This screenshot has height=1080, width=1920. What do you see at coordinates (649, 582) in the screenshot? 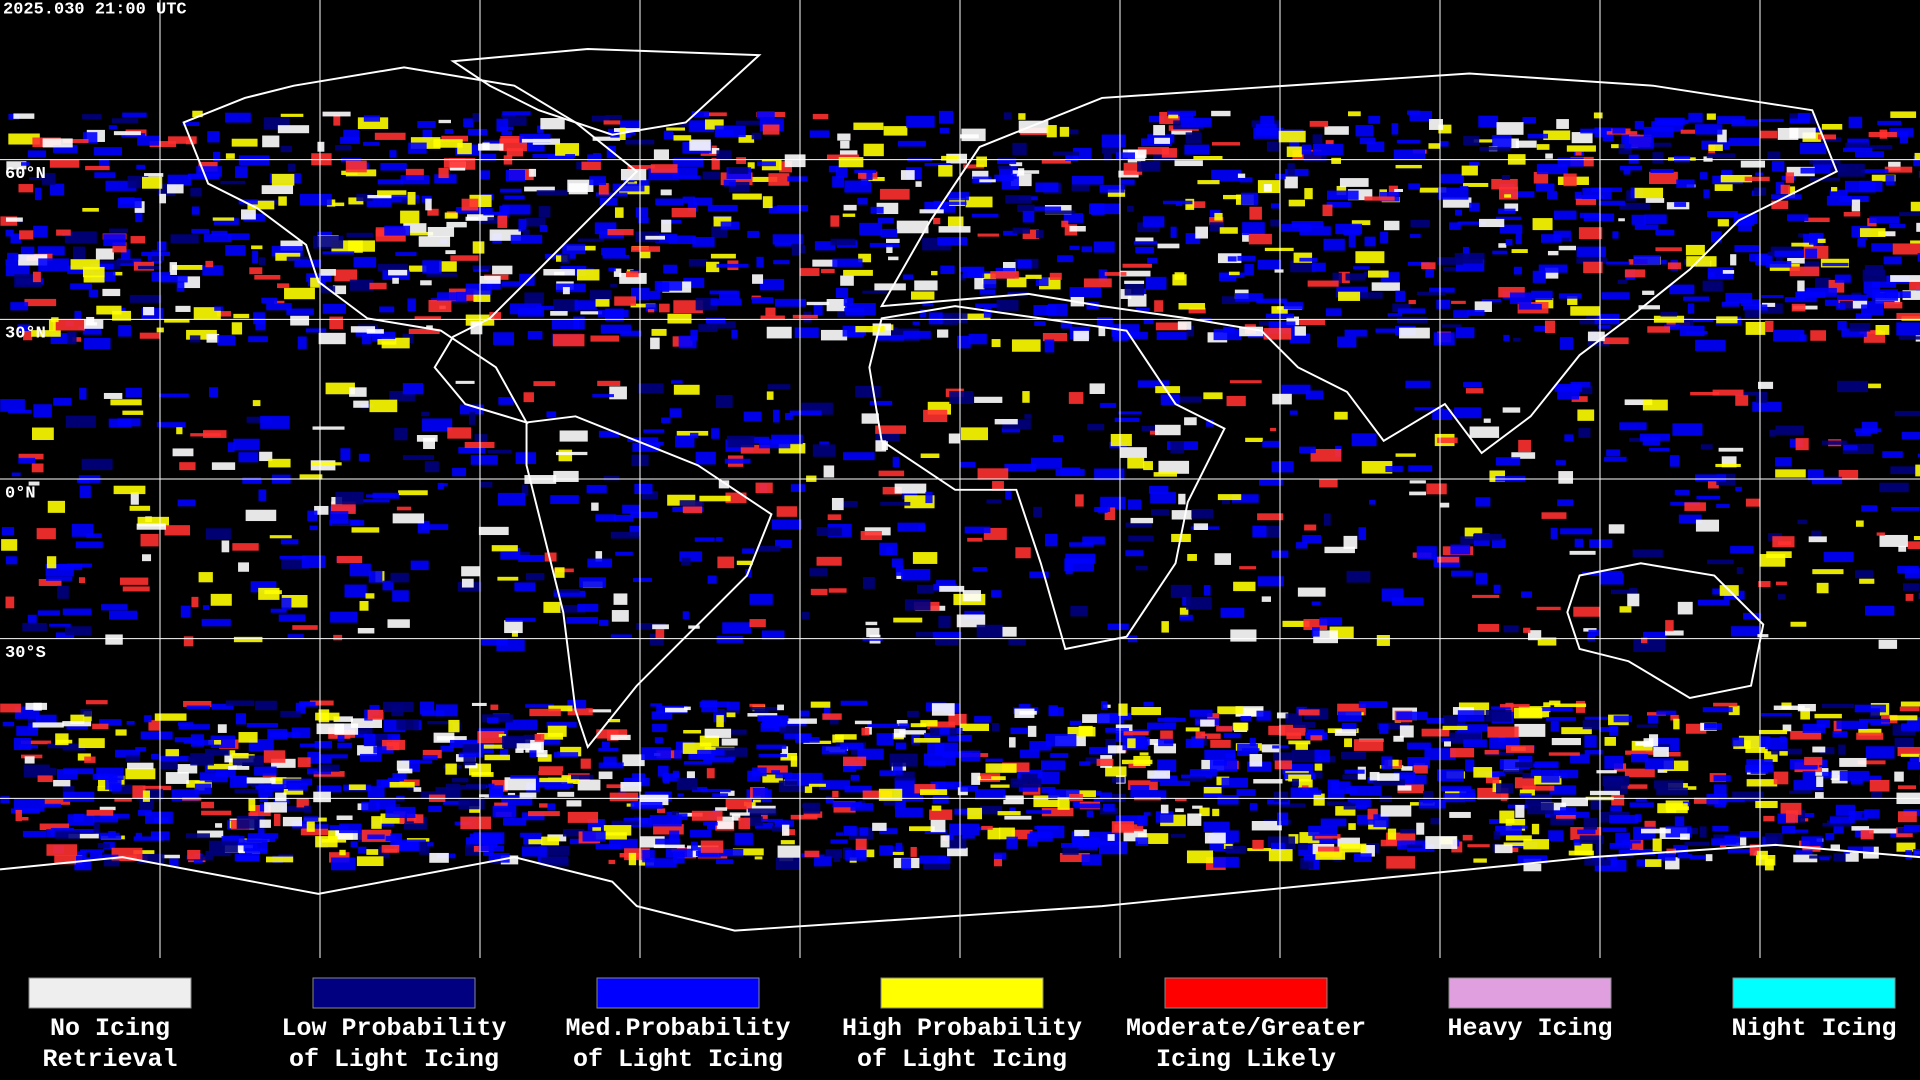
I see `south-america` at bounding box center [649, 582].